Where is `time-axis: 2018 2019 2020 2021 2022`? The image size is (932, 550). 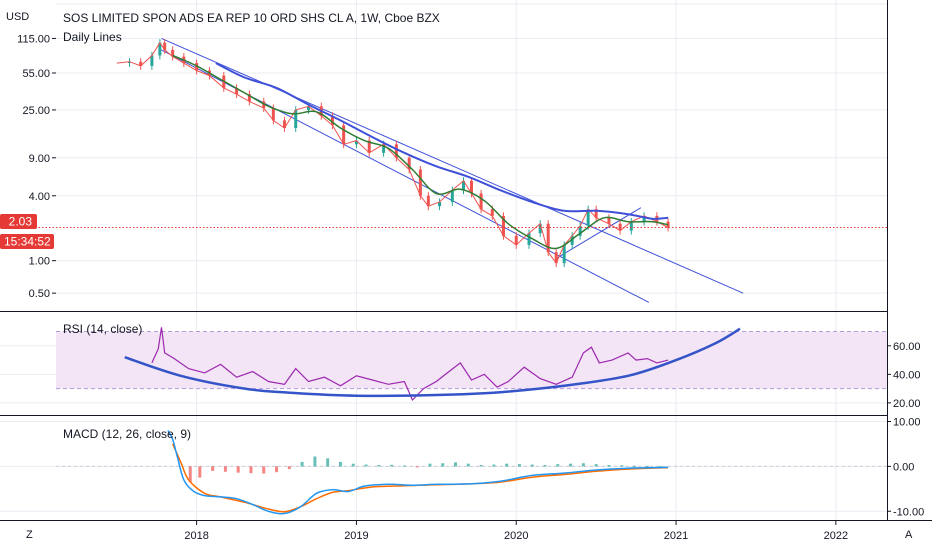
time-axis: 2018 2019 2020 2021 2022 is located at coordinates (516, 531).